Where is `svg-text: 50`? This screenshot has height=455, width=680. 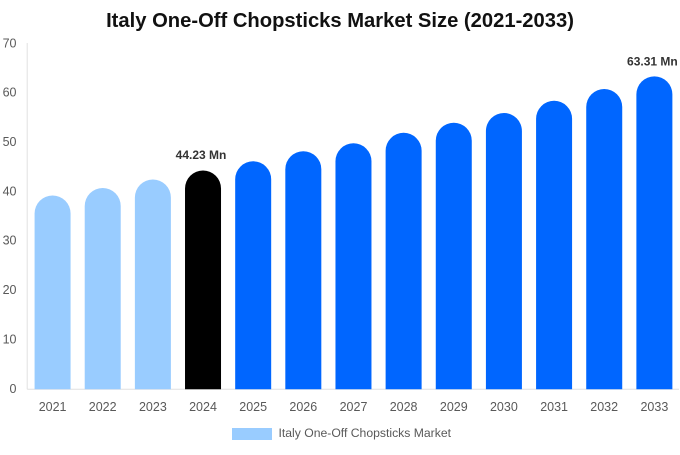
svg-text: 50 is located at coordinates (10, 142).